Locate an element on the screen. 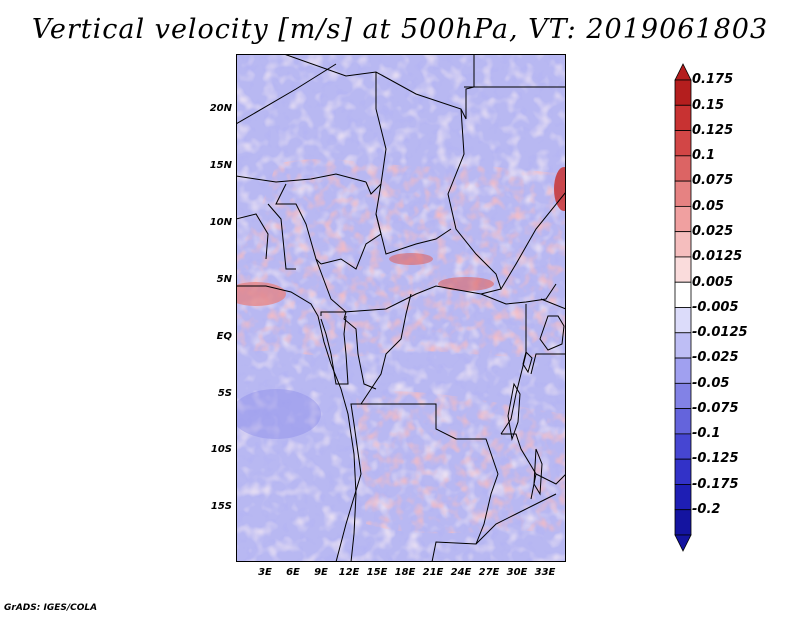 This screenshot has height=618, width=800. colorbar-tick-label: 0.1 is located at coordinates (704, 156).